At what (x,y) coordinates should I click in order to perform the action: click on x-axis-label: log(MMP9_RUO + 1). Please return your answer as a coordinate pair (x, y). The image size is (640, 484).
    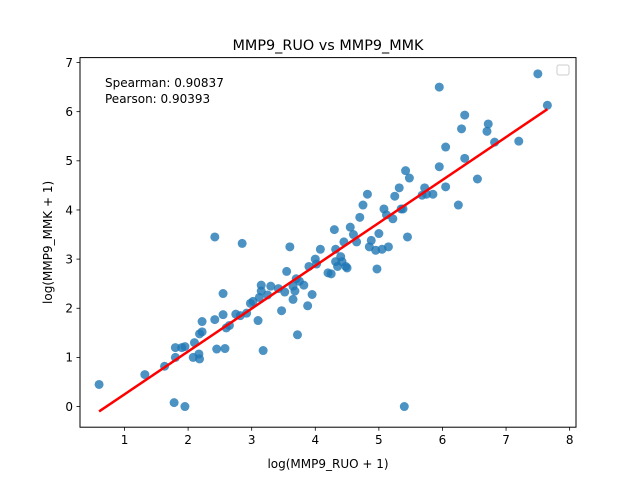
    Looking at the image, I should click on (327, 464).